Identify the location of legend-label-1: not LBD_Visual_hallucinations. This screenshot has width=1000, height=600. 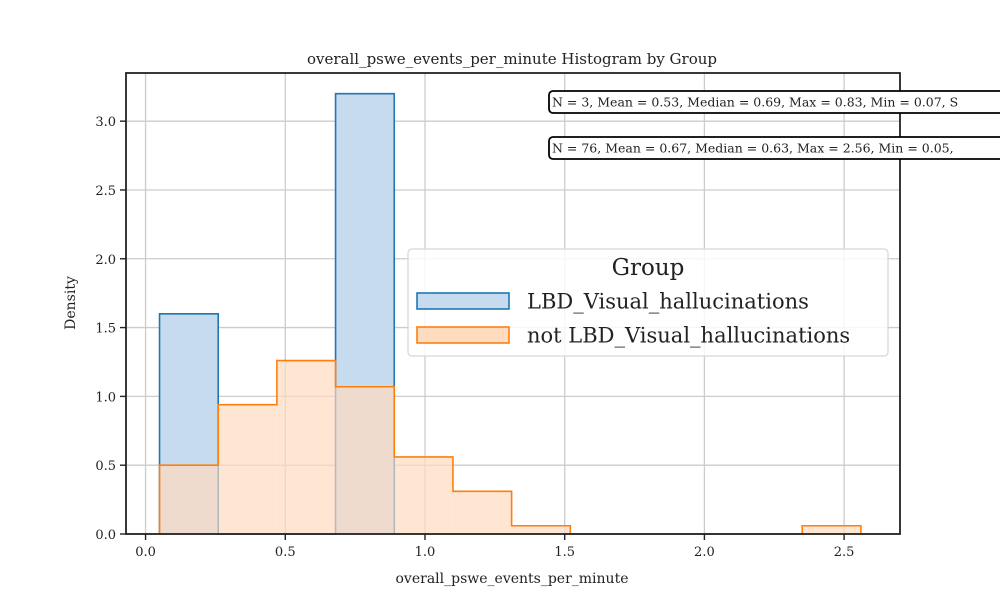
(688, 336).